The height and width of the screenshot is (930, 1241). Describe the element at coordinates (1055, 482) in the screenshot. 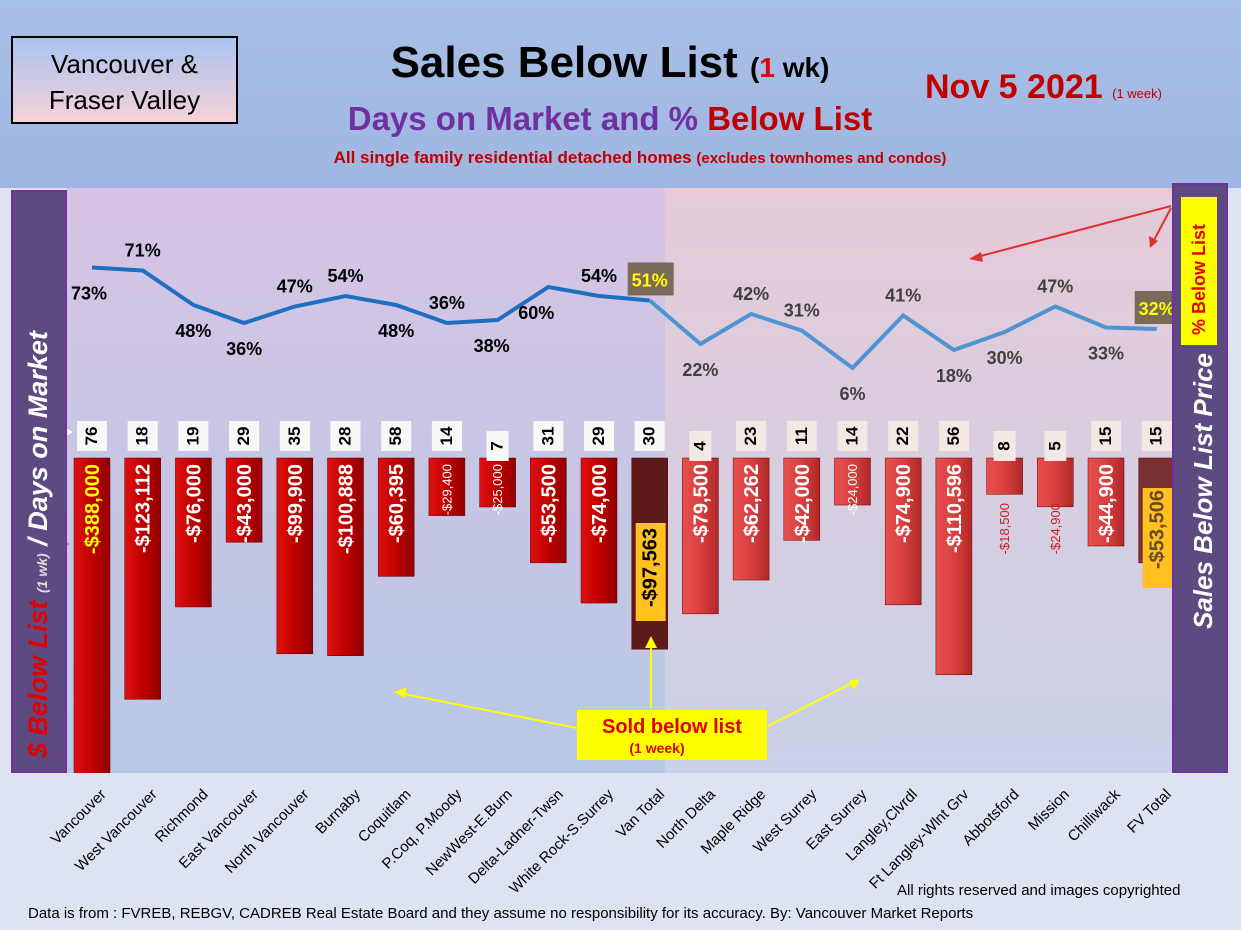

I see `bar-mission` at that location.